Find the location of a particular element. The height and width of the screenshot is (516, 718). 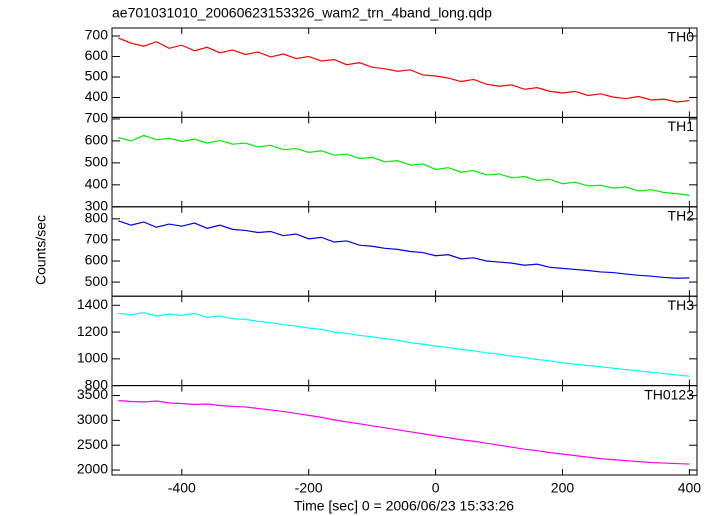

x-tick-label: 0 is located at coordinates (436, 488).